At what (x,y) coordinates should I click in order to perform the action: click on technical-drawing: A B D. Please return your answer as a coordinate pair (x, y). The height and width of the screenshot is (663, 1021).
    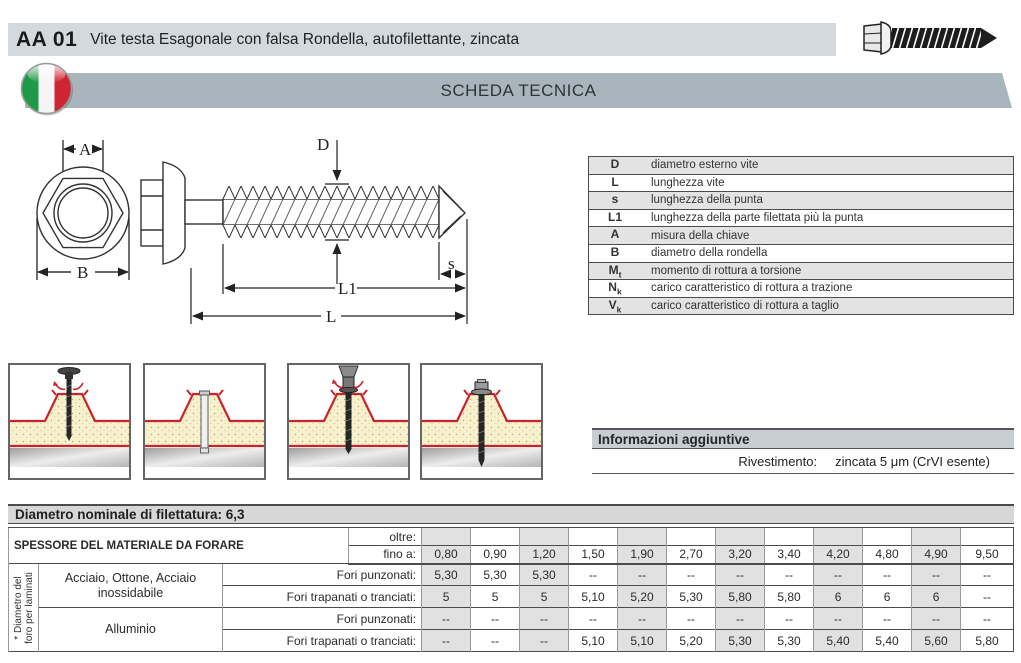
    Looking at the image, I should click on (252, 230).